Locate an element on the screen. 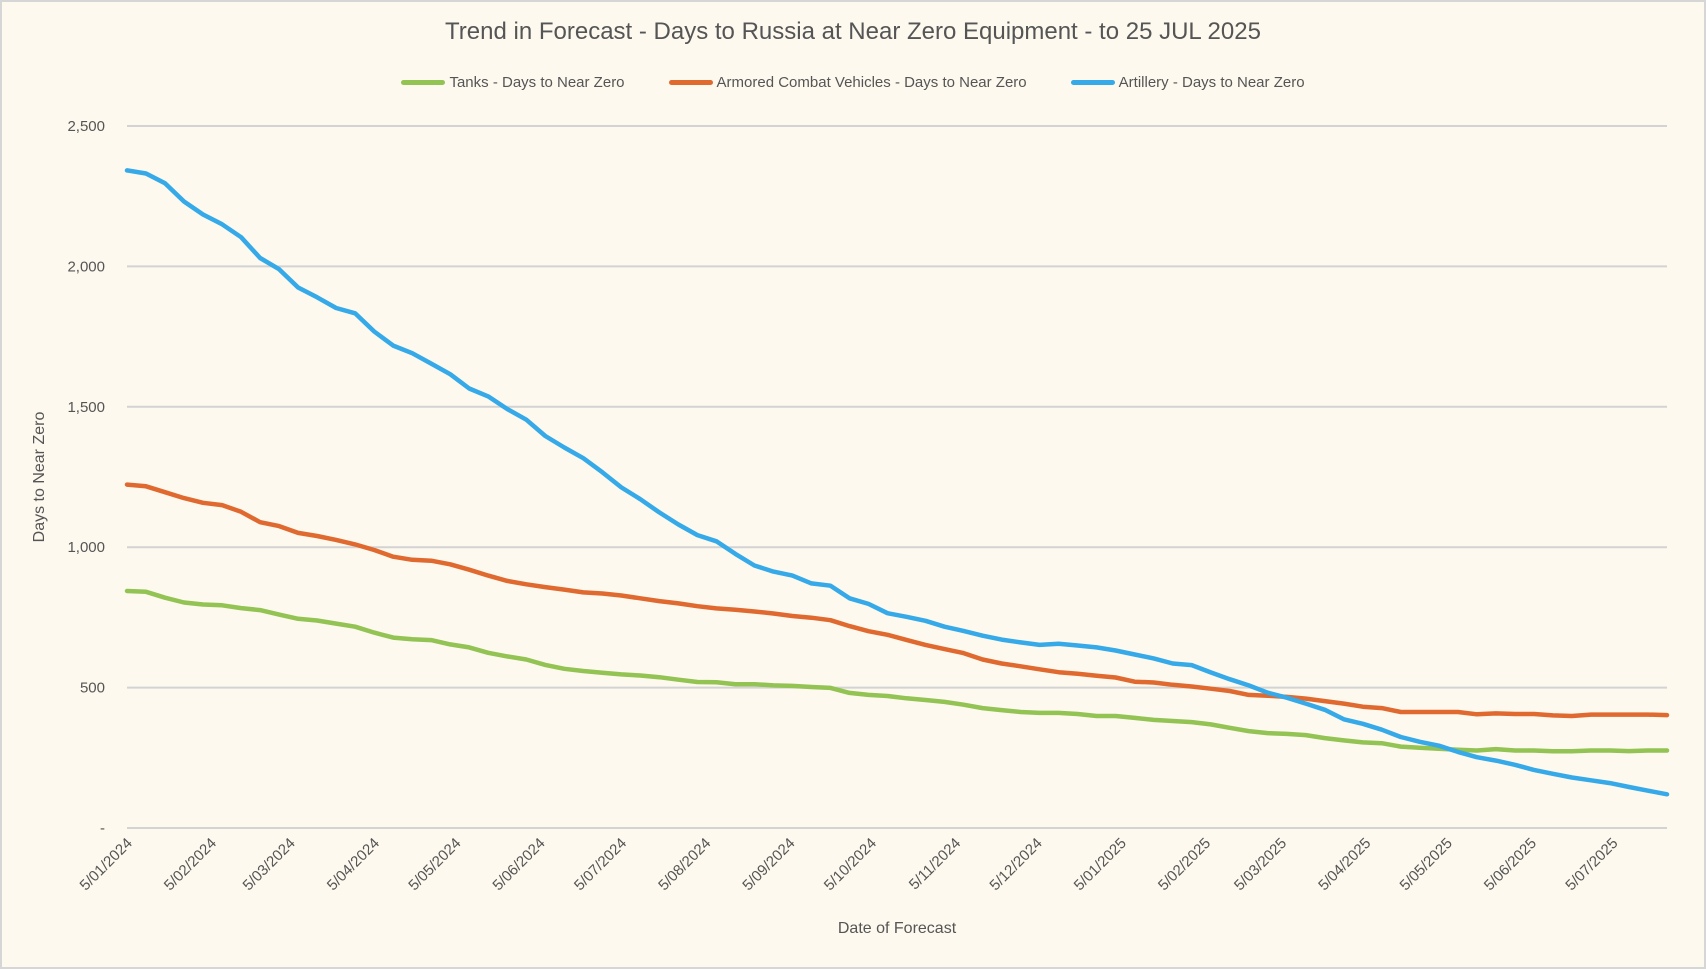 The image size is (1706, 969). x-tick-label: 5/05/2024 is located at coordinates (434, 864).